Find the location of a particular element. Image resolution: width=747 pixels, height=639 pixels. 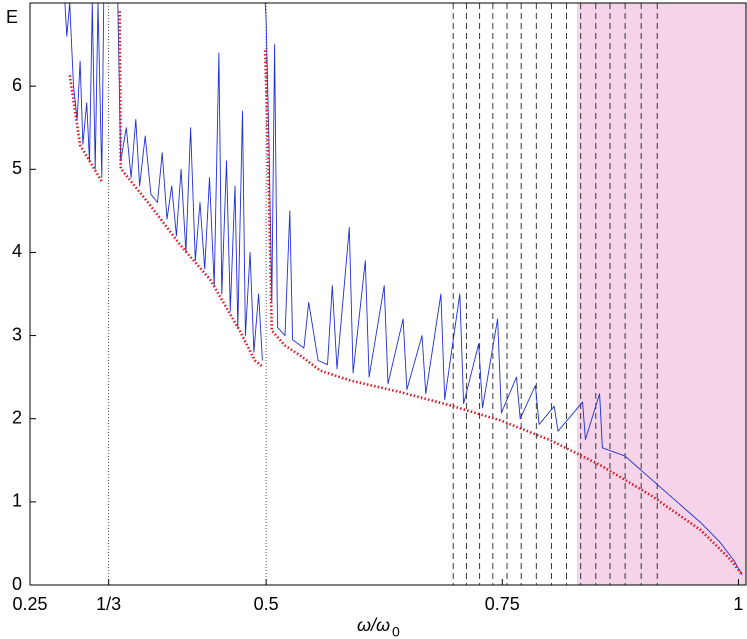

y-tick-label: 5 is located at coordinates (17, 168).